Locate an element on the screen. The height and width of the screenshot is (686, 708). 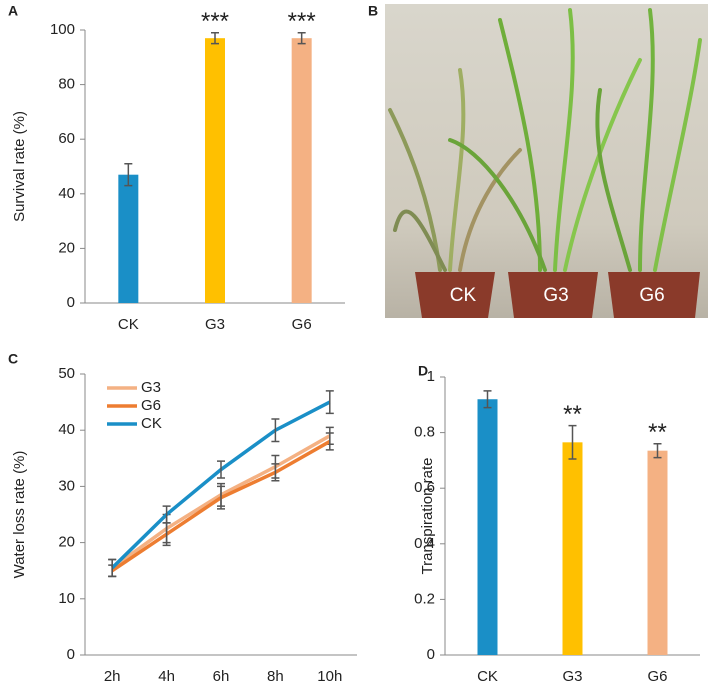
y-tick-label: 50 is located at coordinates (66, 373).